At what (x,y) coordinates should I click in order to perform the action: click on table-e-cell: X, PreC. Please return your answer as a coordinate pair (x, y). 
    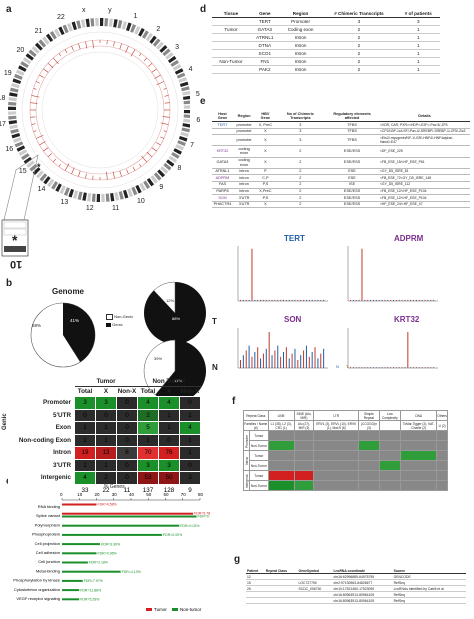
    Looking at the image, I should click on (265, 125).